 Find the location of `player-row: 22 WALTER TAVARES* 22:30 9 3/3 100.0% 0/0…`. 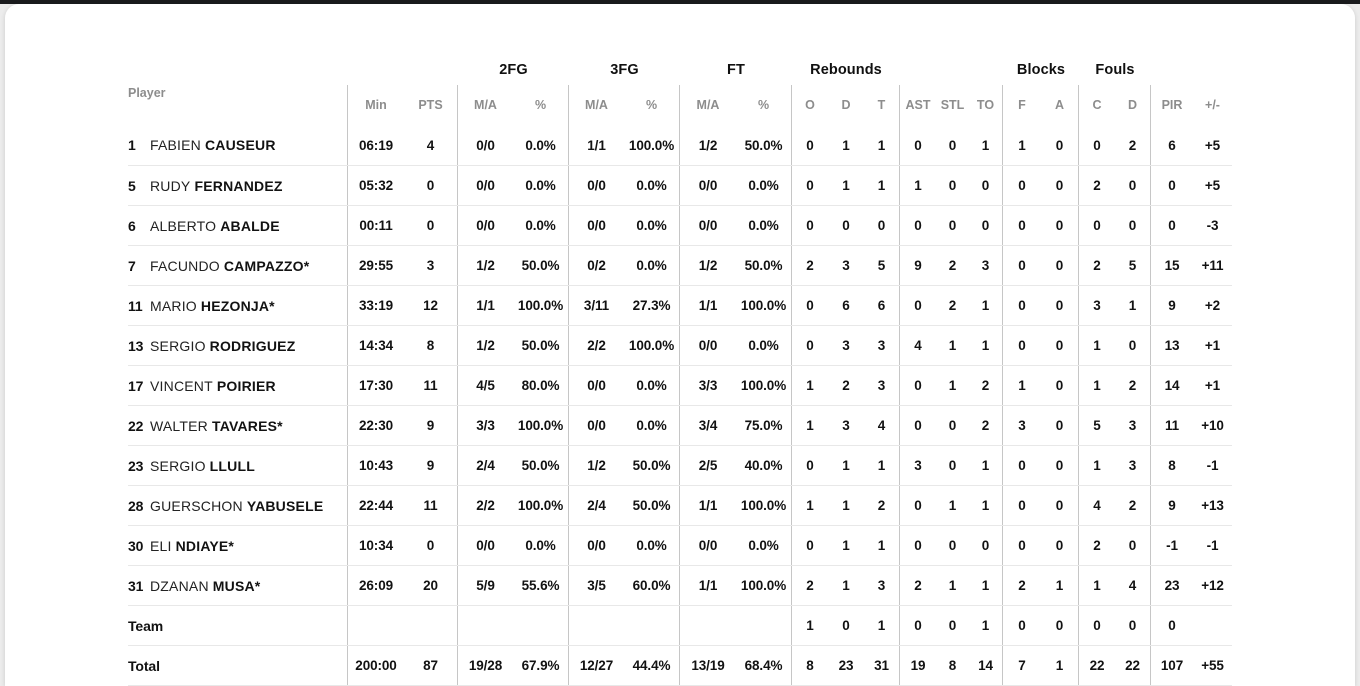

player-row: 22 WALTER TAVARES* 22:30 9 3/3 100.0% 0/0… is located at coordinates (680, 425).